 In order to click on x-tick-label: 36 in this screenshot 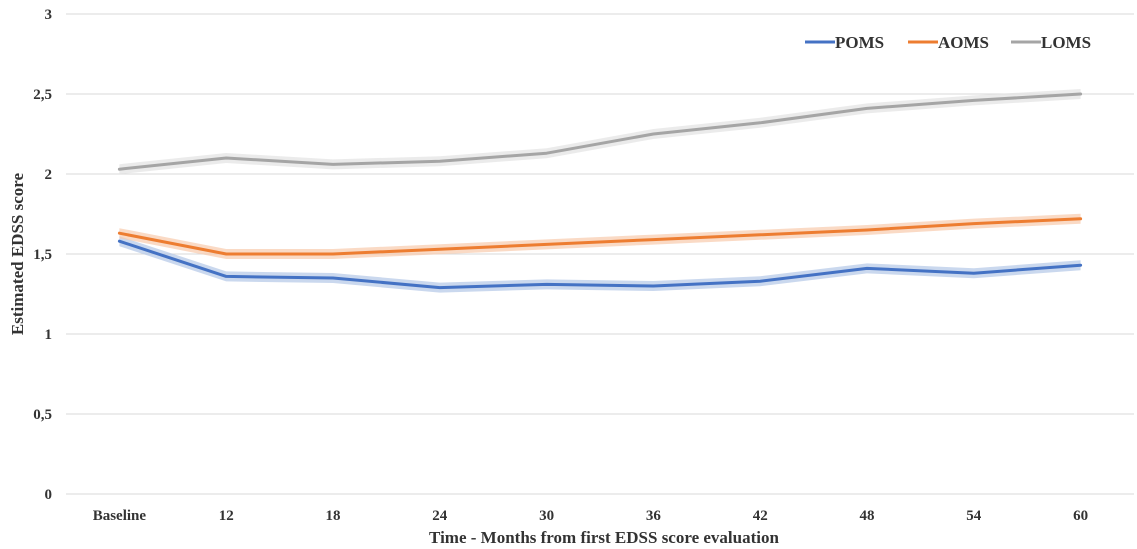, I will do `click(654, 516)`.